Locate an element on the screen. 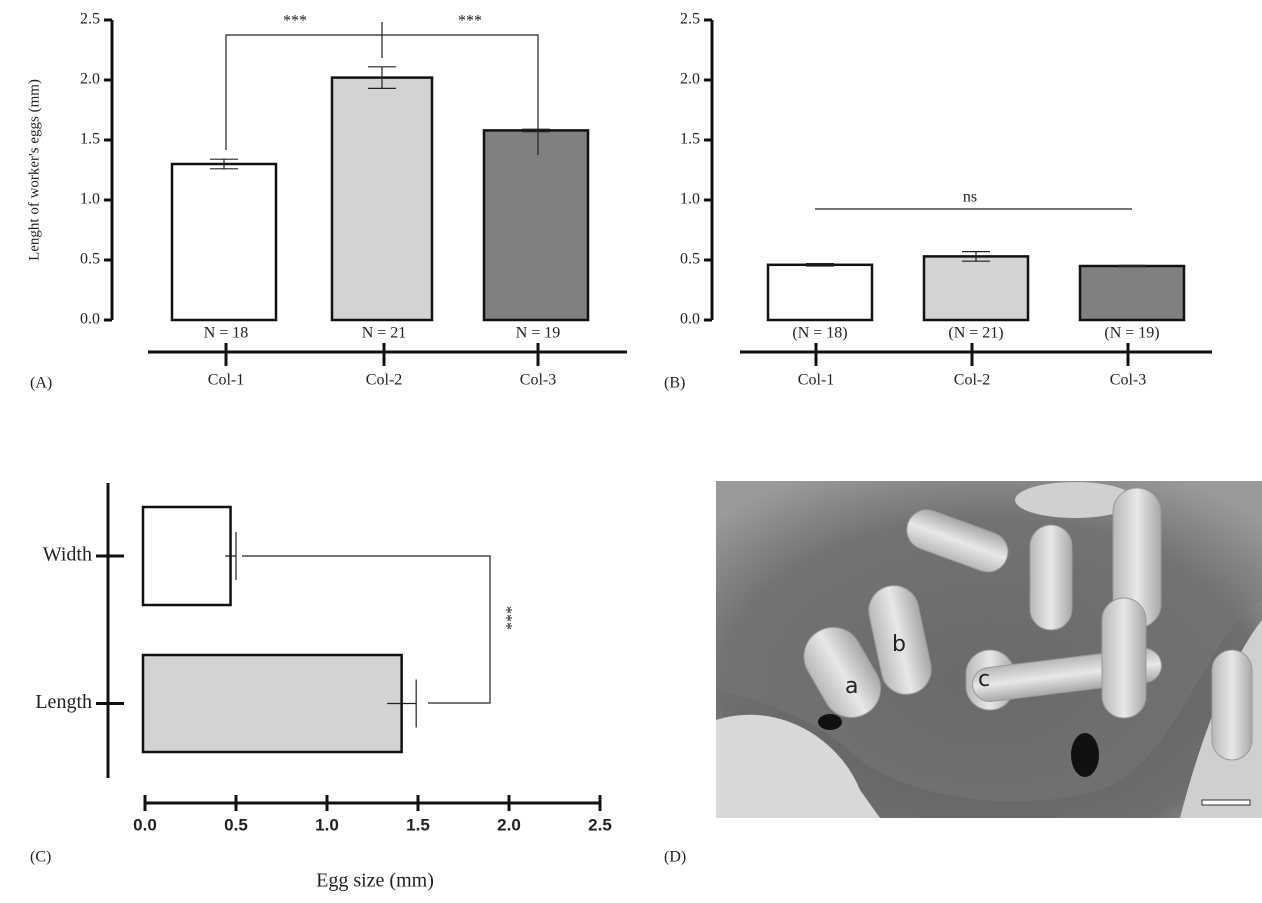  n-label: N = 21 is located at coordinates (384, 333).